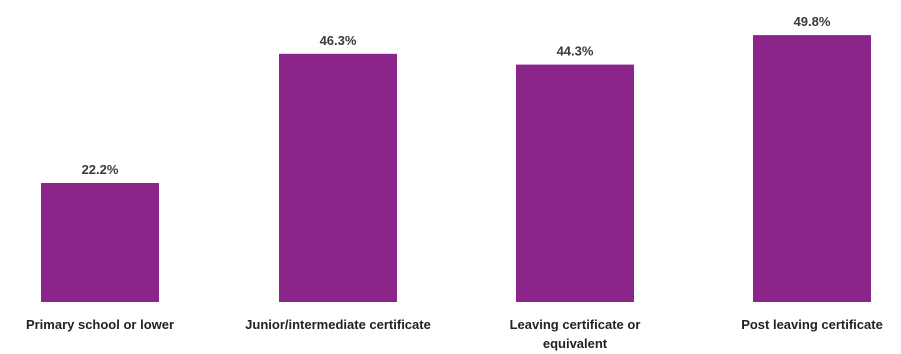 Image resolution: width=901 pixels, height=354 pixels. Describe the element at coordinates (812, 21) in the screenshot. I see `bar-value-label: 49.8%` at that location.